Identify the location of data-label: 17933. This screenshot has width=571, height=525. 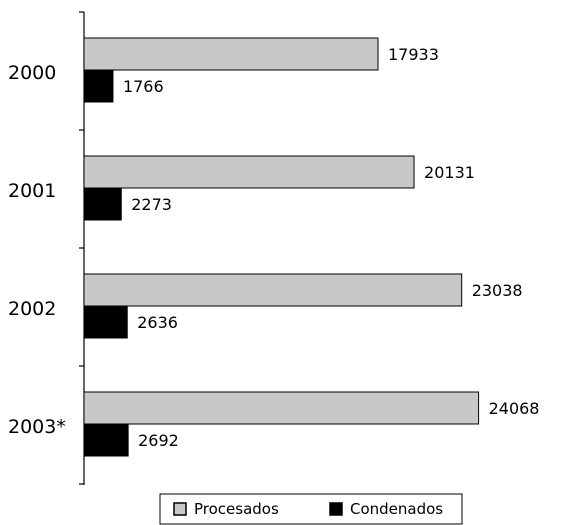
(413, 54).